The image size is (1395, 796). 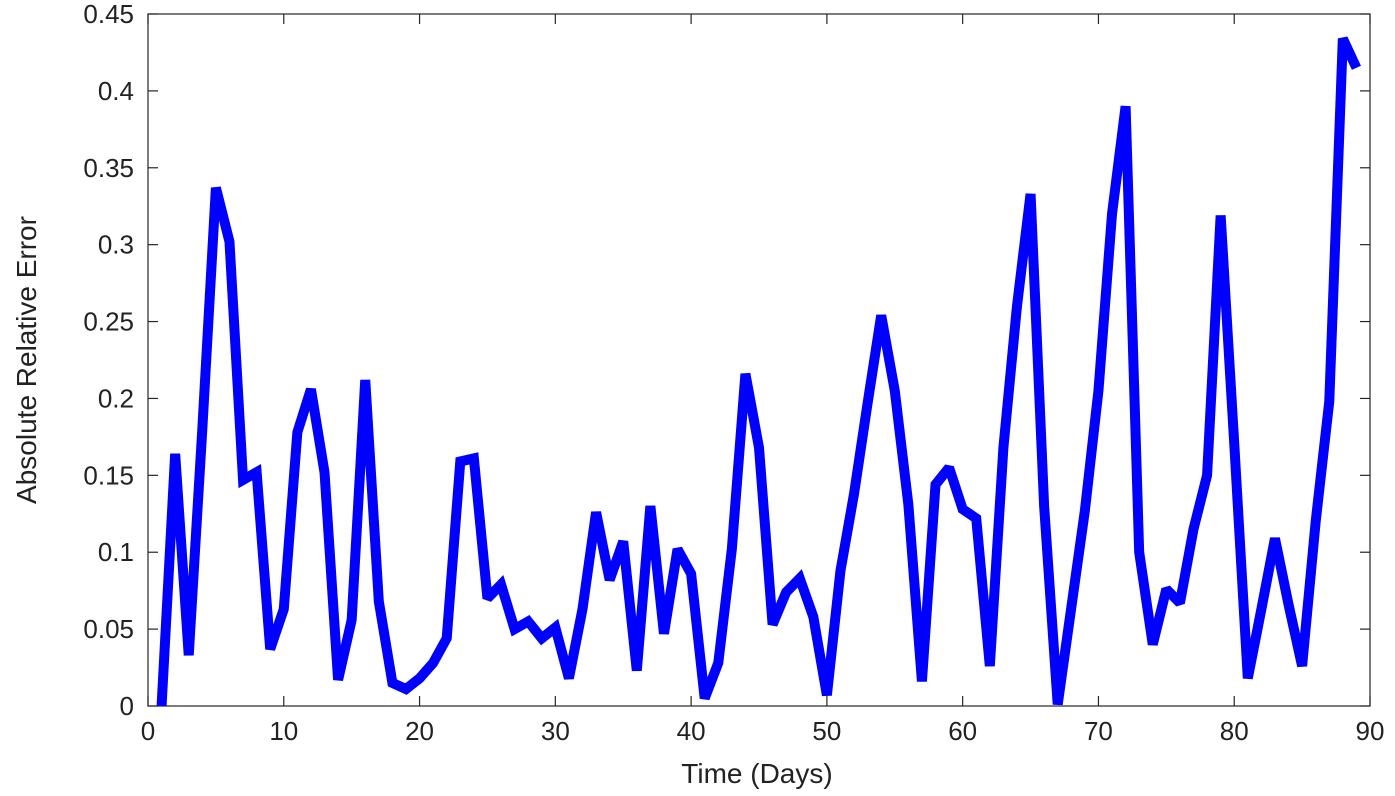 I want to click on y-tick-label: 0.4, so click(x=116, y=91).